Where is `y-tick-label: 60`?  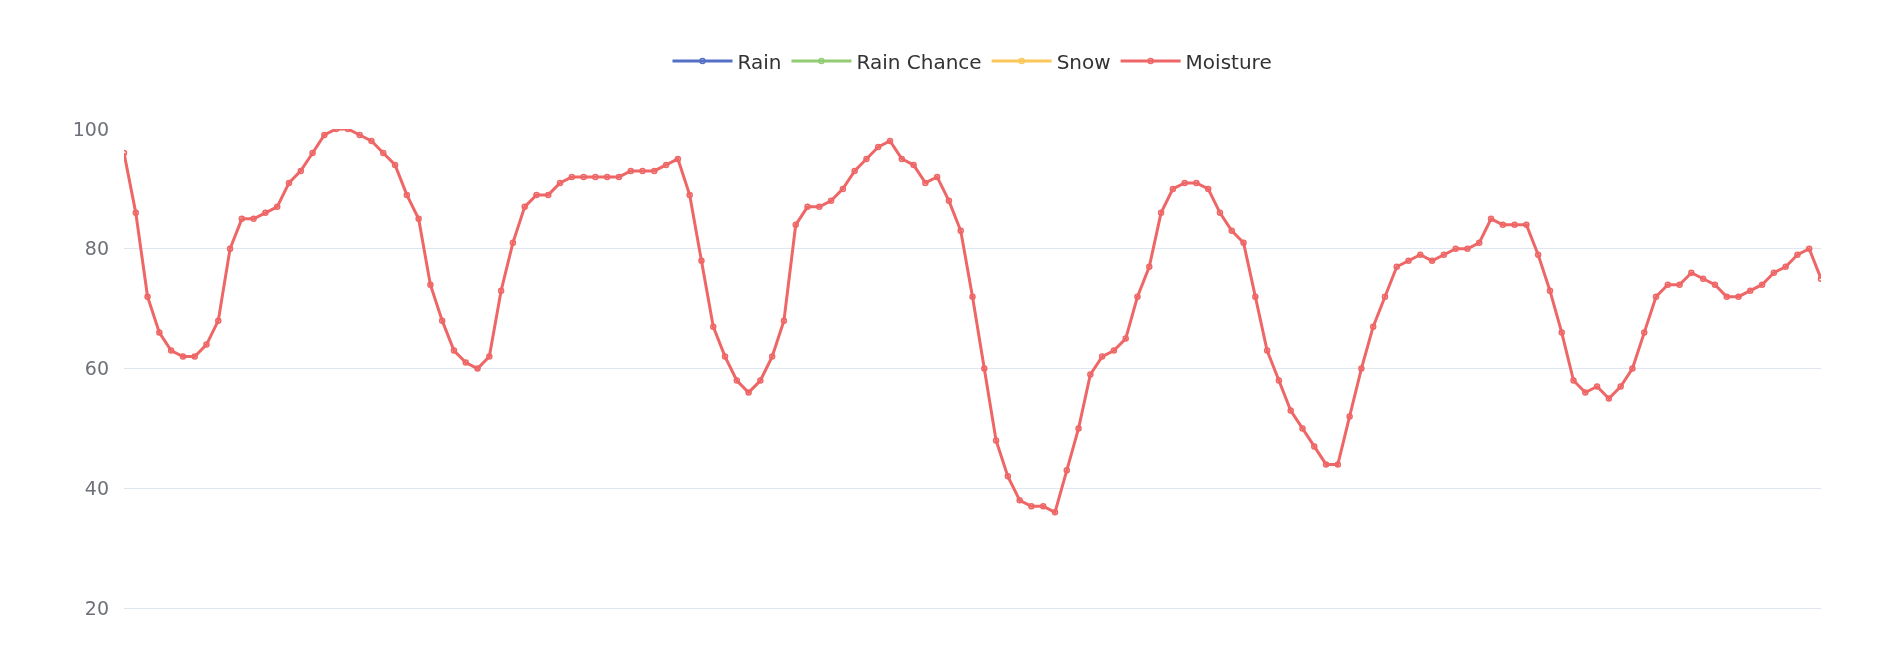
y-tick-label: 60 is located at coordinates (96, 368).